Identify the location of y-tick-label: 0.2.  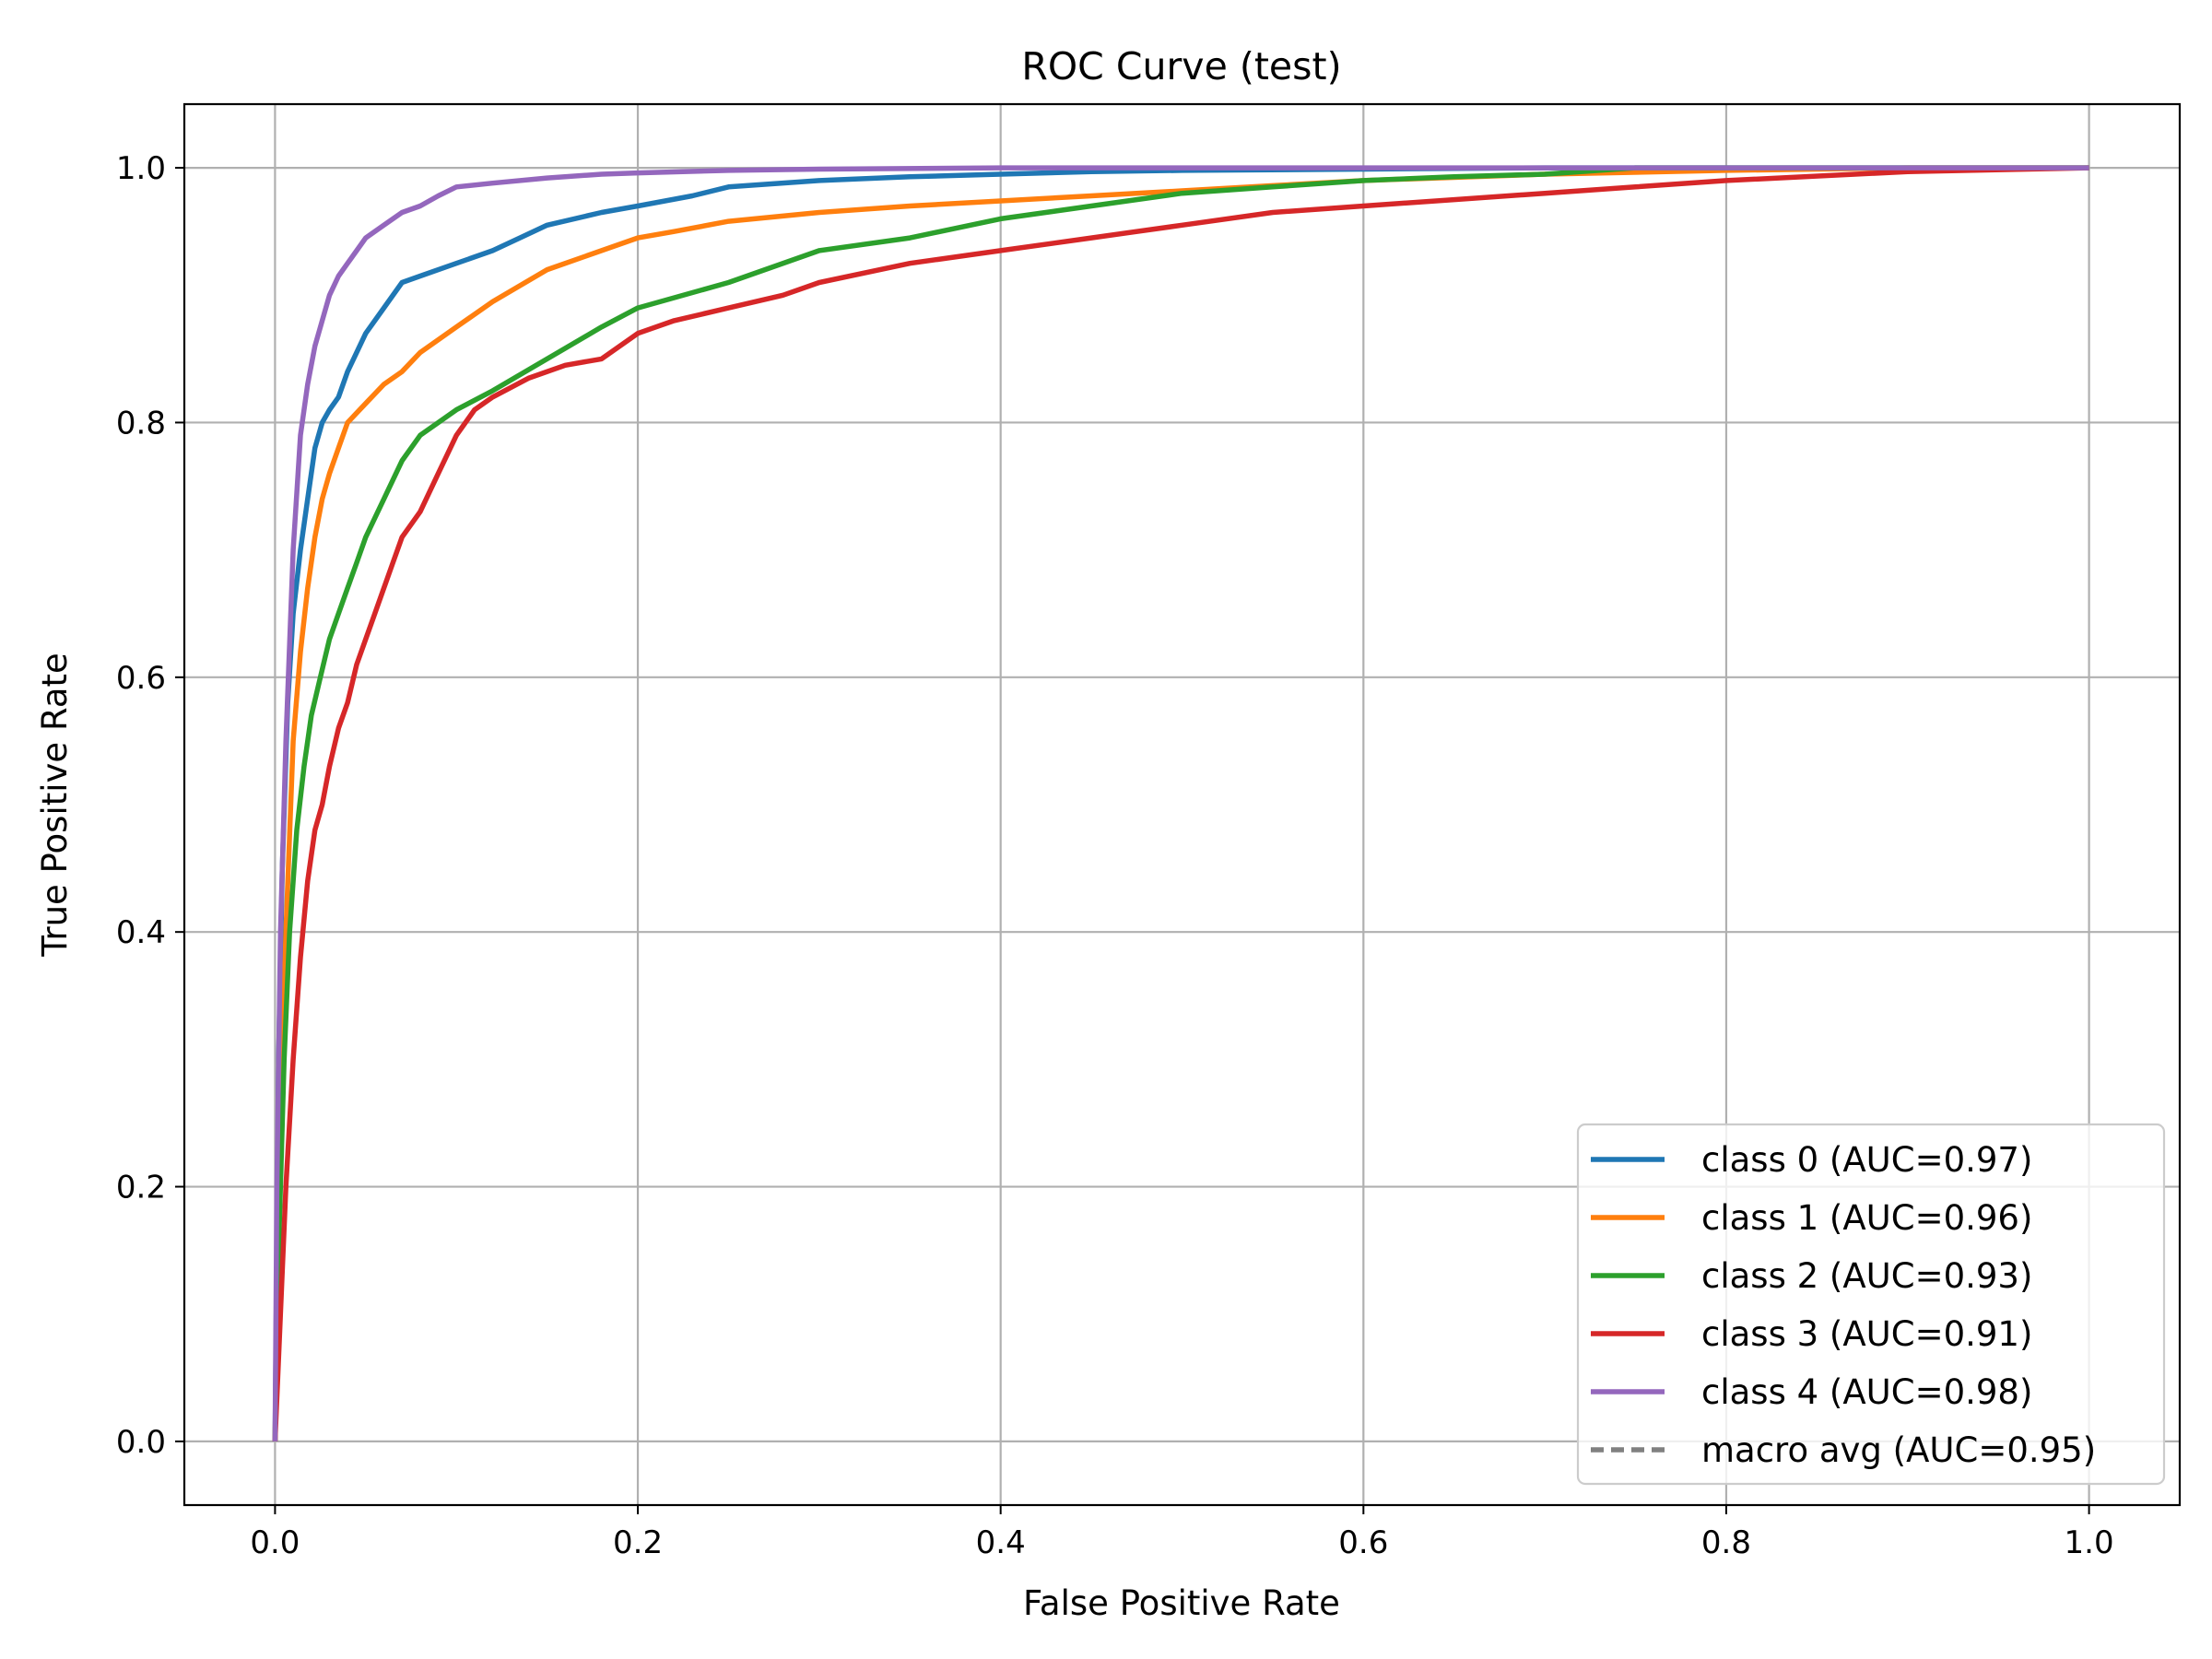
(141, 1188).